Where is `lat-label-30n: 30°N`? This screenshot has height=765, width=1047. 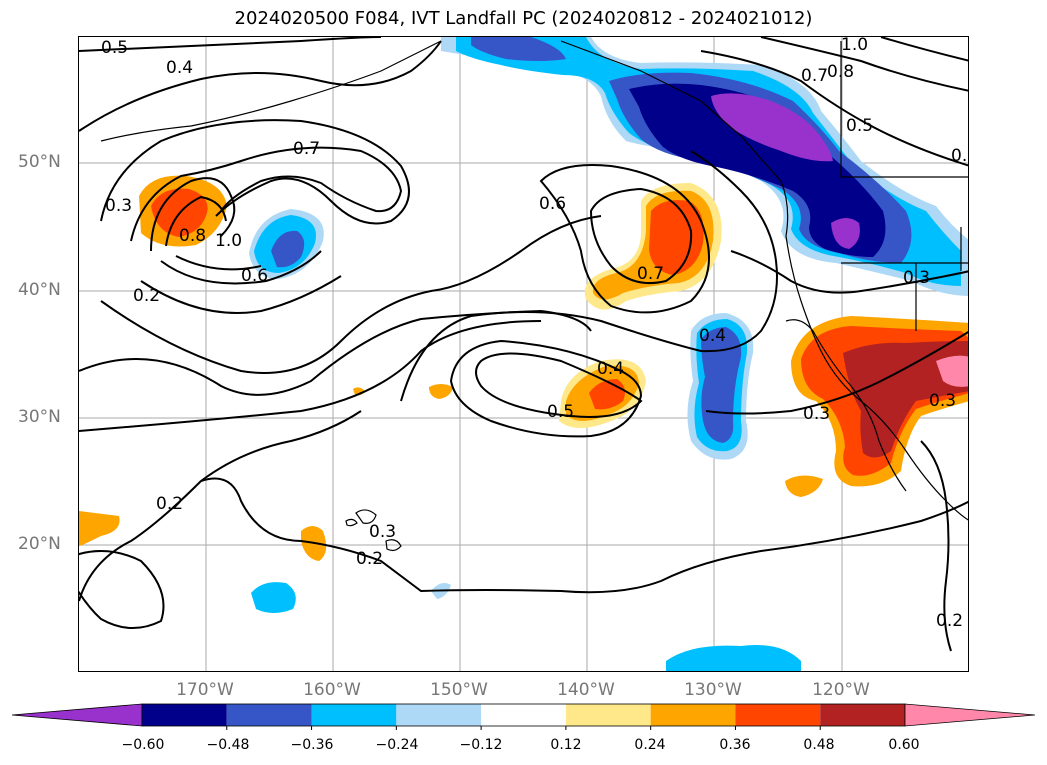 lat-label-30n: 30°N is located at coordinates (39, 417).